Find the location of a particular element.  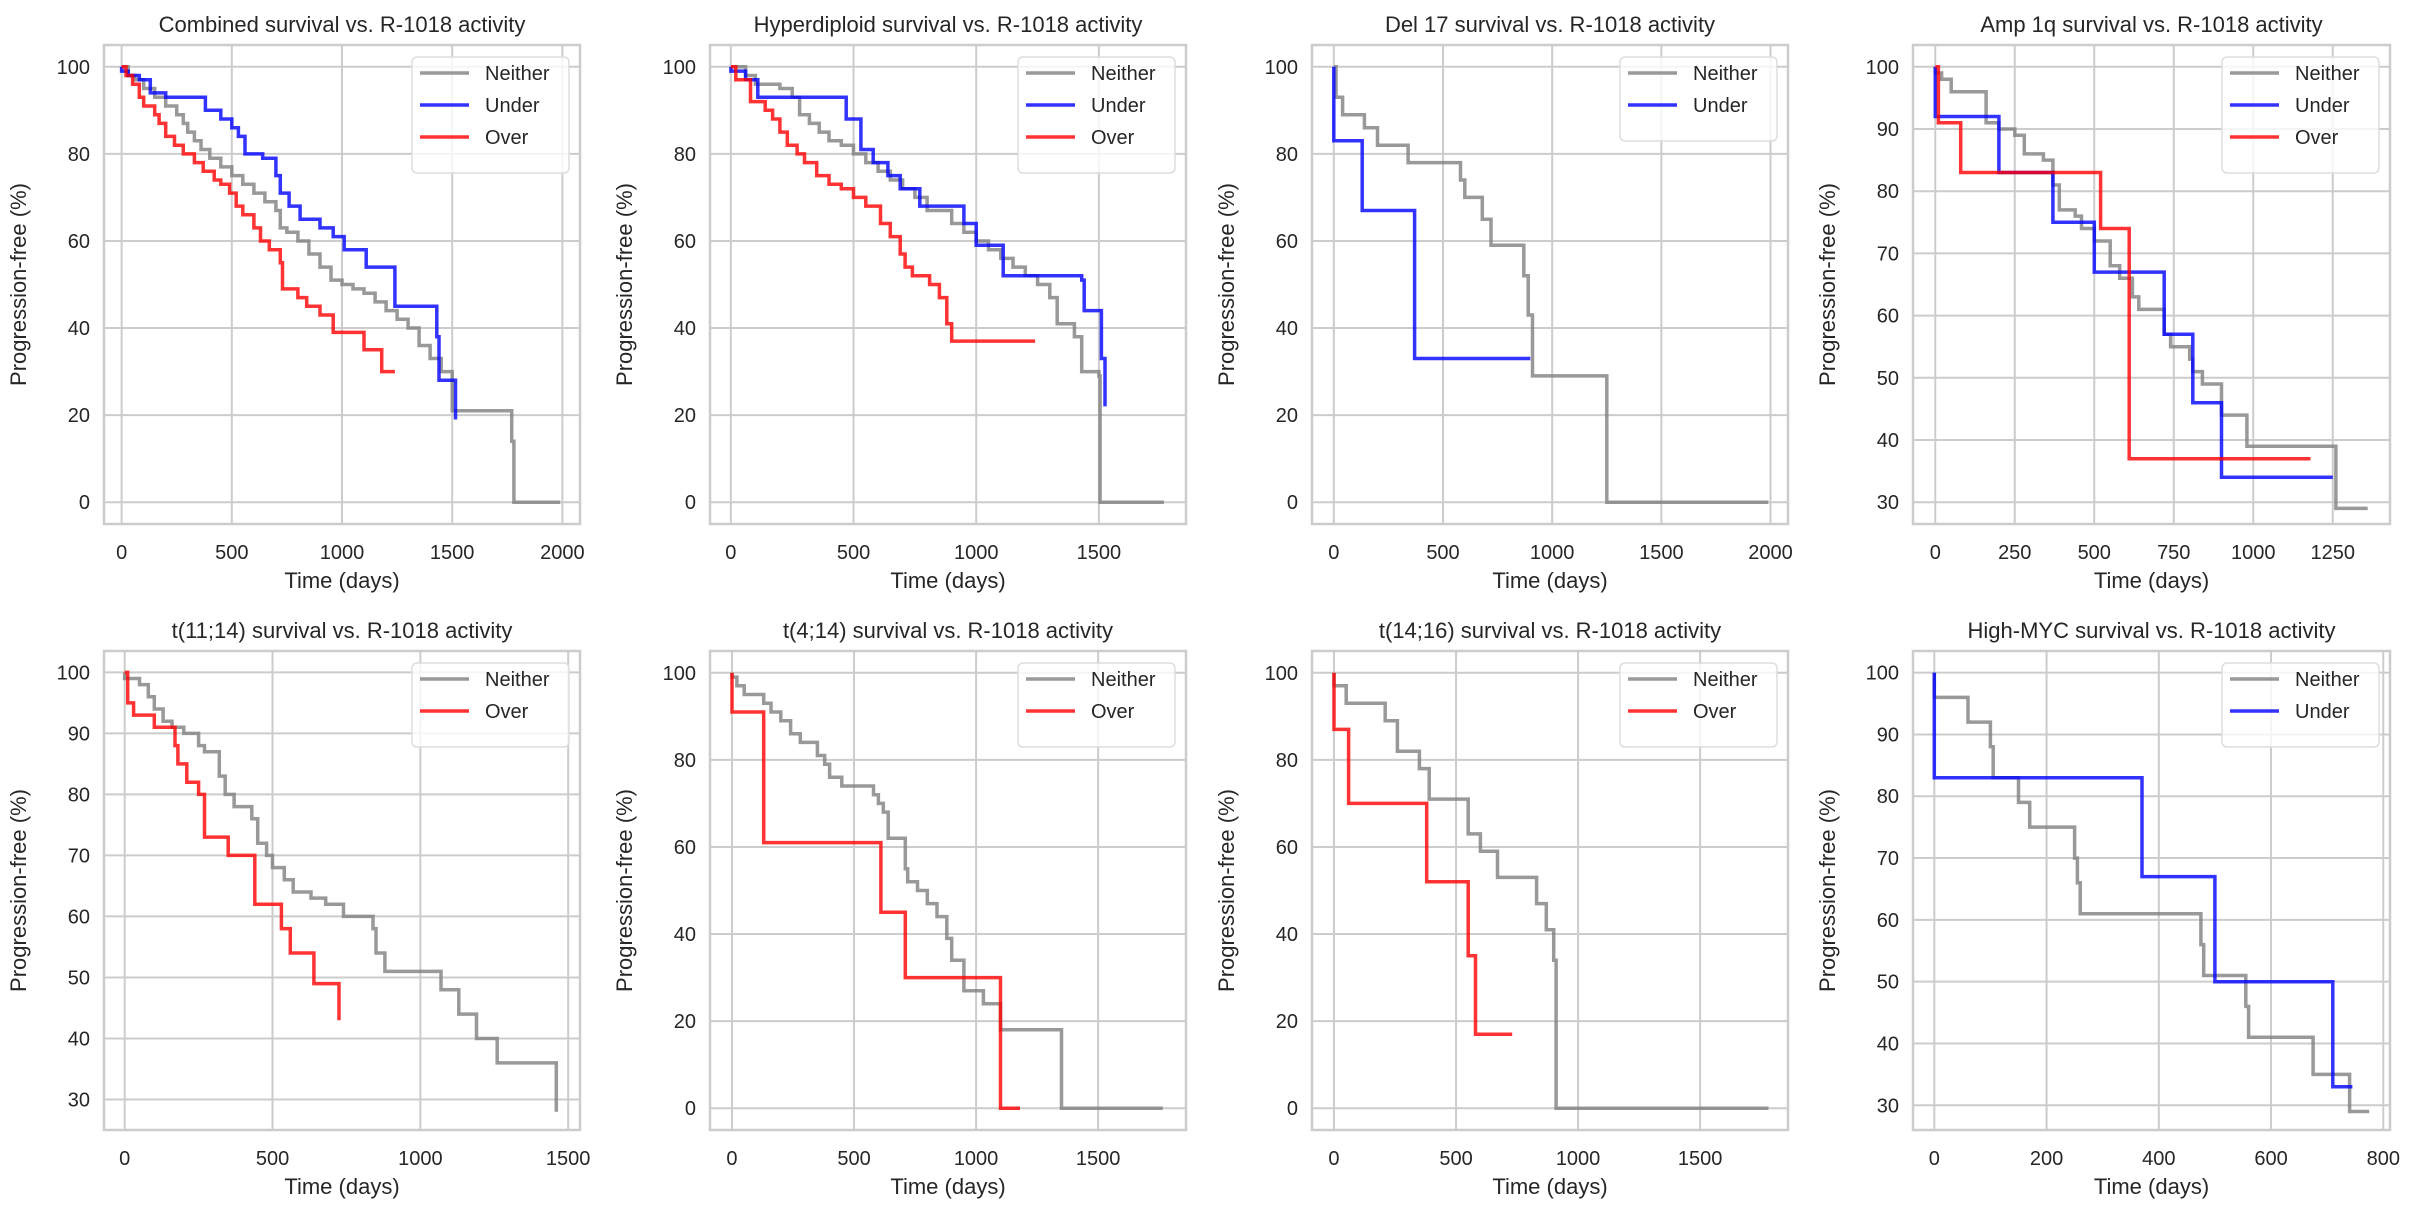

x-tick-label: 400 is located at coordinates (2158, 1159).